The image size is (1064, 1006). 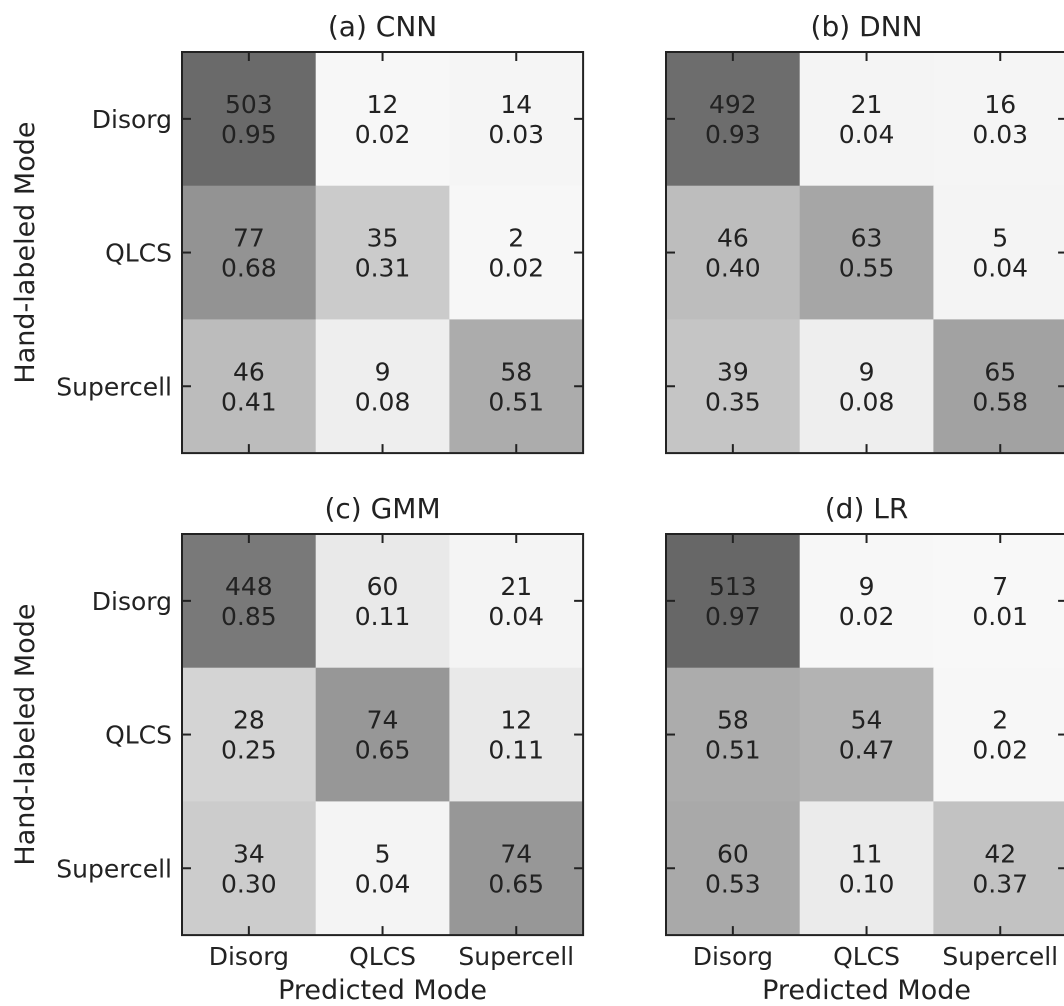 I want to click on cell-count-label: 54, so click(x=867, y=720).